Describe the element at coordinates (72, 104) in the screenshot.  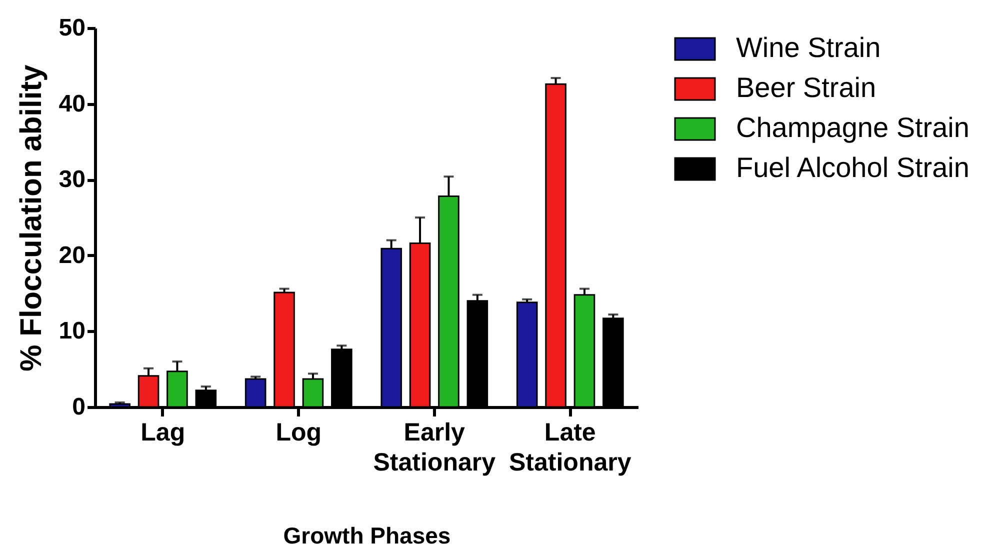
I see `y-tick-label: 40` at that location.